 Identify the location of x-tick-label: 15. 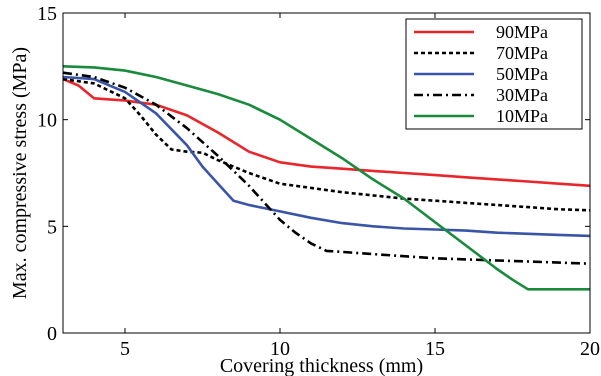
(435, 349).